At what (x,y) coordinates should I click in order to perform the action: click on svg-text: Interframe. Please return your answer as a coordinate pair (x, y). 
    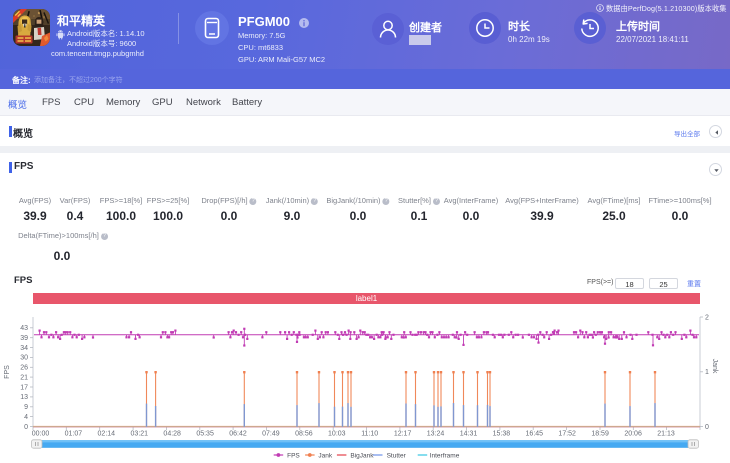
    Looking at the image, I should click on (445, 455).